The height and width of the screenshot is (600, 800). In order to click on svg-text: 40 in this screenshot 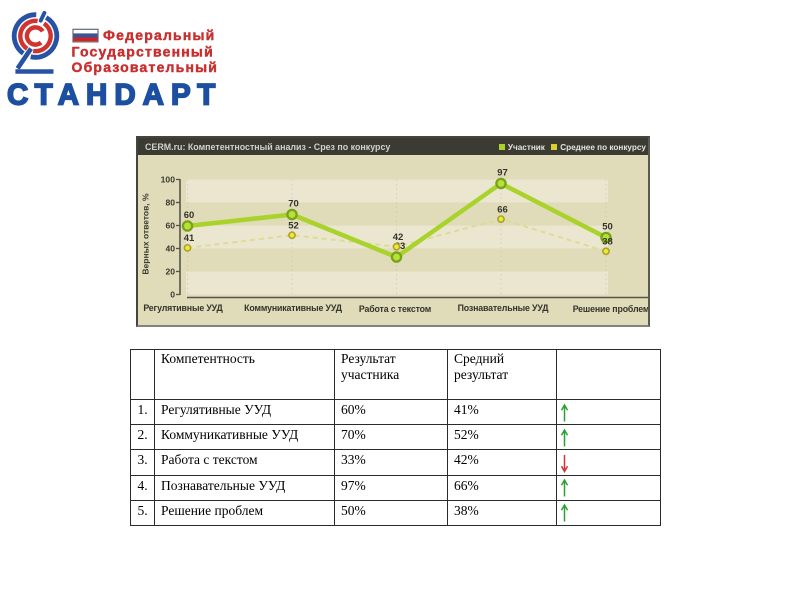, I will do `click(170, 249)`.